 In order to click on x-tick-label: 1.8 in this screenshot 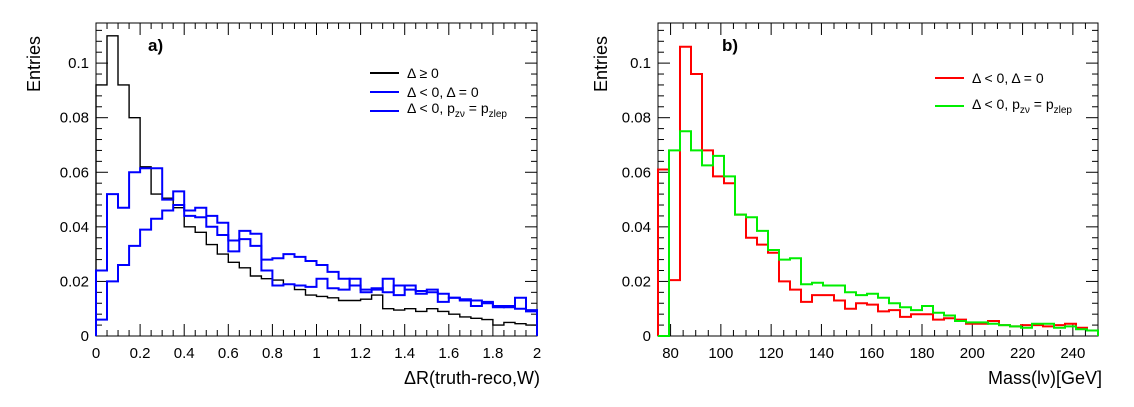, I will do `click(492, 353)`.